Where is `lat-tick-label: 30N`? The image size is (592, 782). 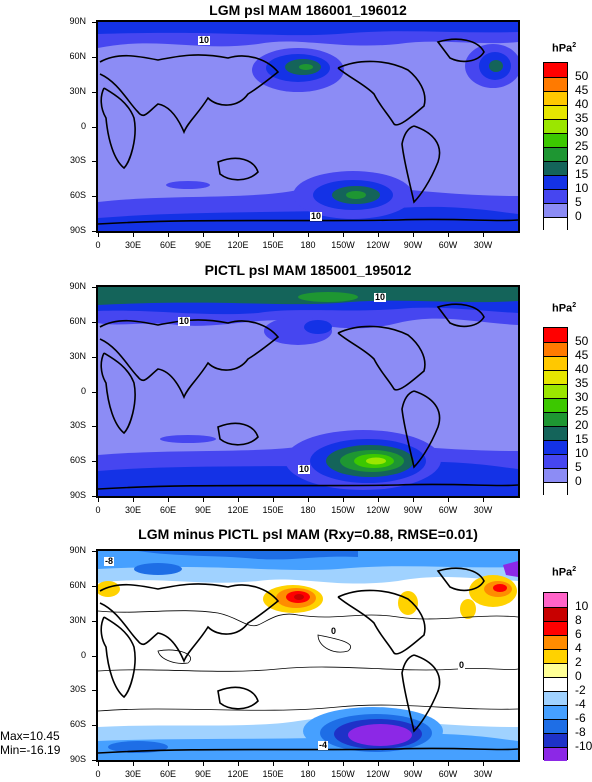 lat-tick-label: 30N is located at coordinates (77, 355).